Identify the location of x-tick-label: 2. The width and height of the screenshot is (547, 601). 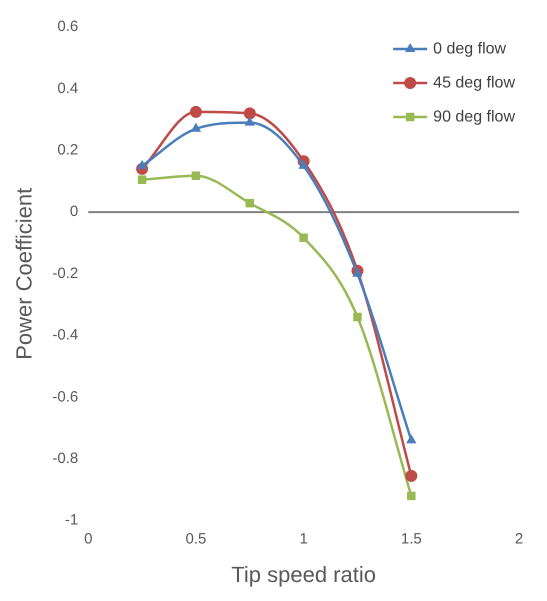
(519, 539).